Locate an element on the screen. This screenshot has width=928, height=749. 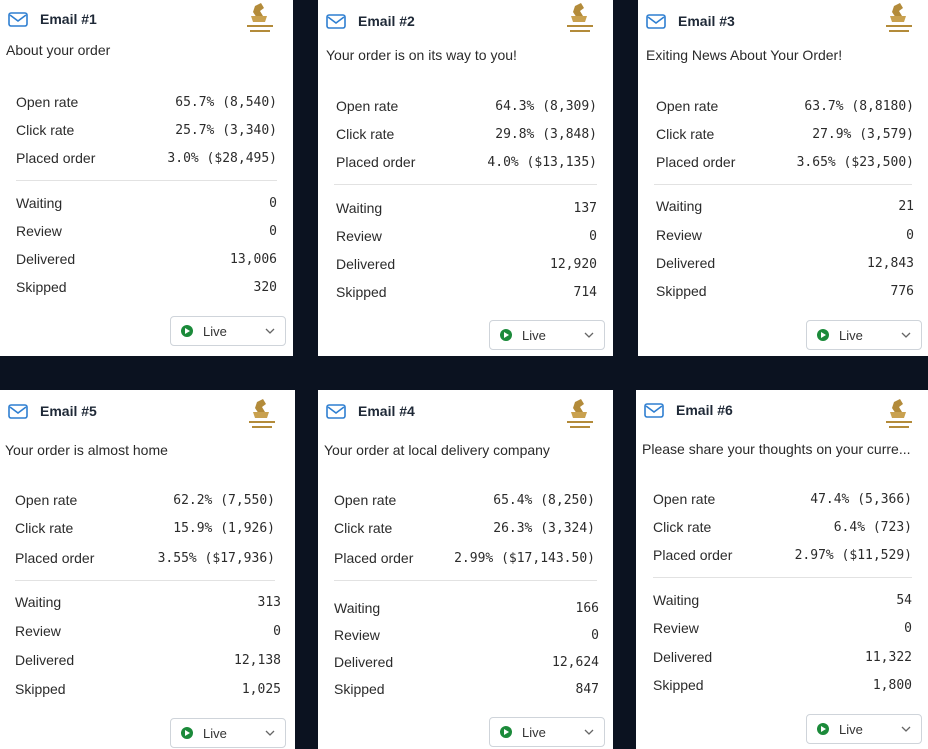
metric-value: 2.97% ($11,529) is located at coordinates (853, 555).